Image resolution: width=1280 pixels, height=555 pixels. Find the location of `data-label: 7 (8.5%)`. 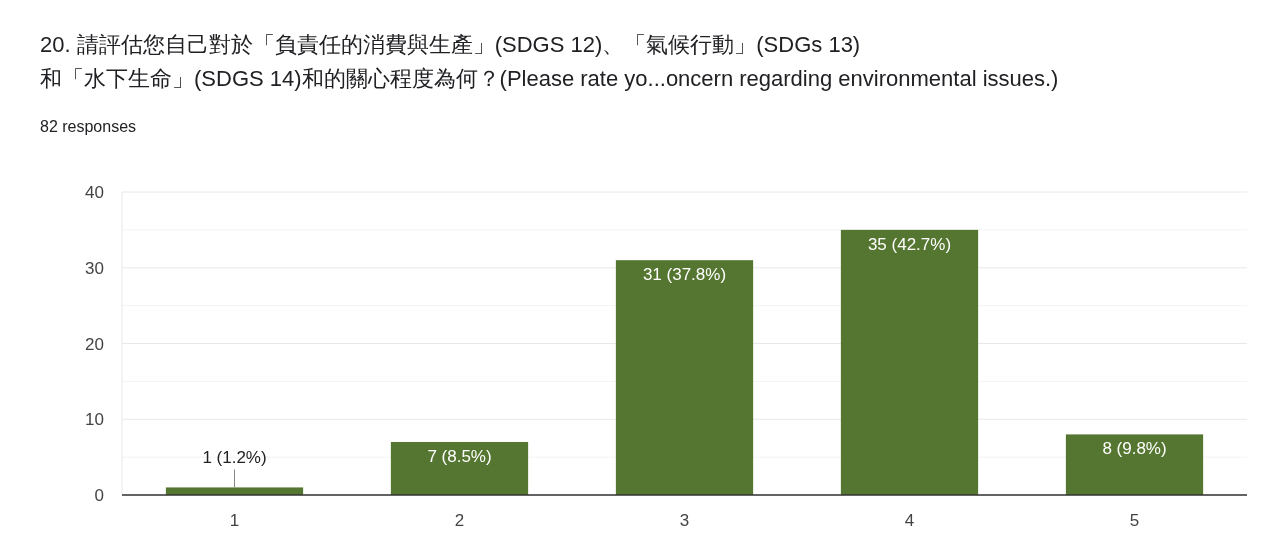

data-label: 7 (8.5%) is located at coordinates (459, 456).